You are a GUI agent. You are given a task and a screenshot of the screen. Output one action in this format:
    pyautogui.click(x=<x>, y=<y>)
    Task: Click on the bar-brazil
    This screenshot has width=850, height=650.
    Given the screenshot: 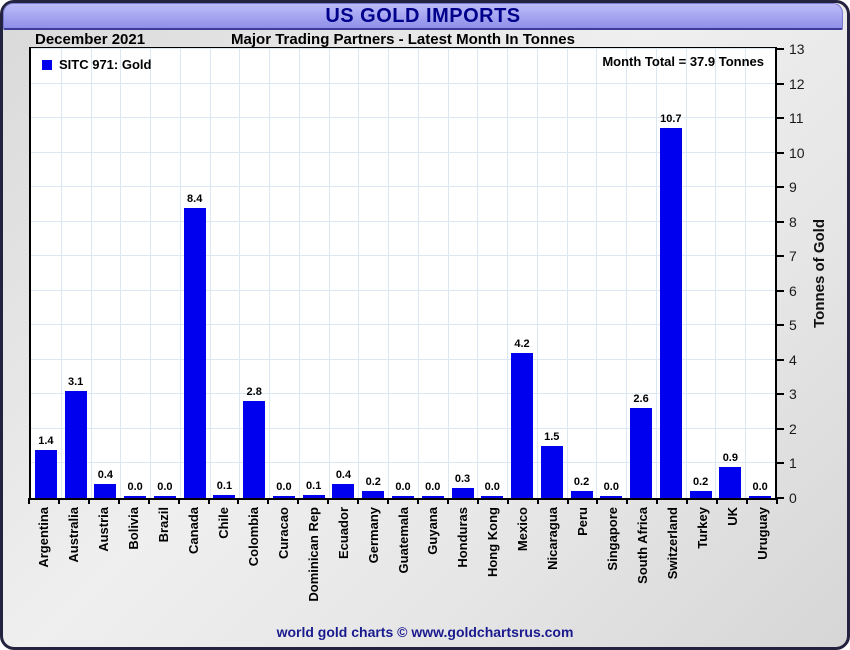 What is the action you would take?
    pyautogui.click(x=164, y=497)
    